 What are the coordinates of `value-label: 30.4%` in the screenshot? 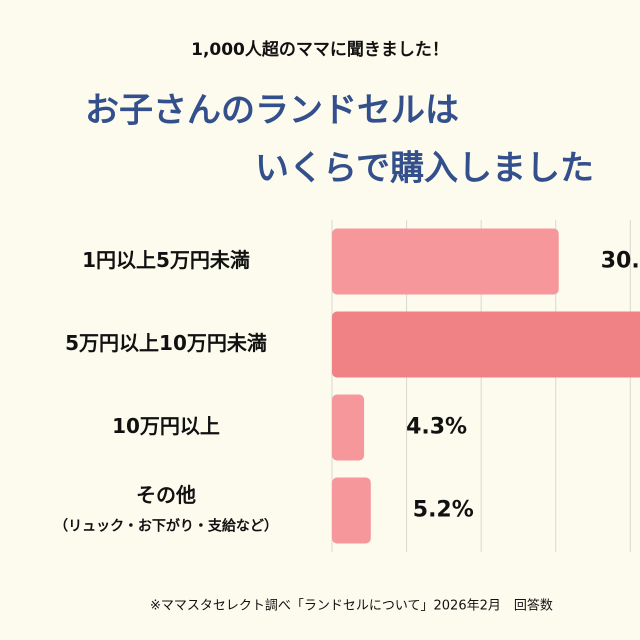 It's located at (620, 261).